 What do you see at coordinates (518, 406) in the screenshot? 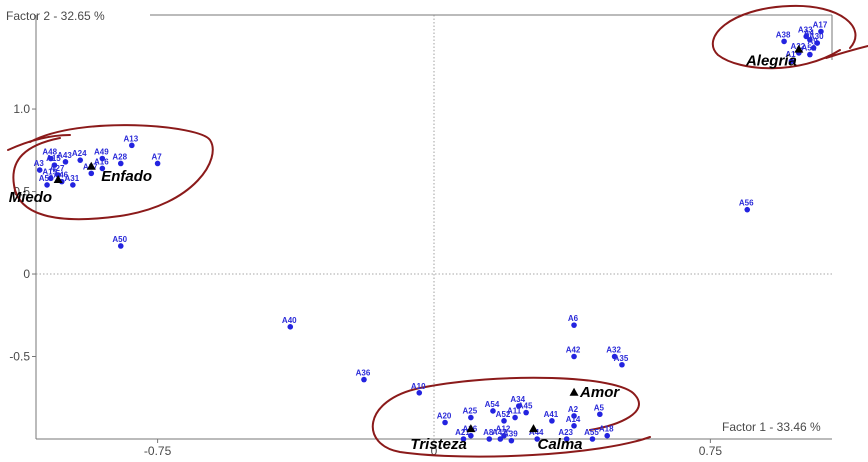
I see `point-a34` at bounding box center [518, 406].